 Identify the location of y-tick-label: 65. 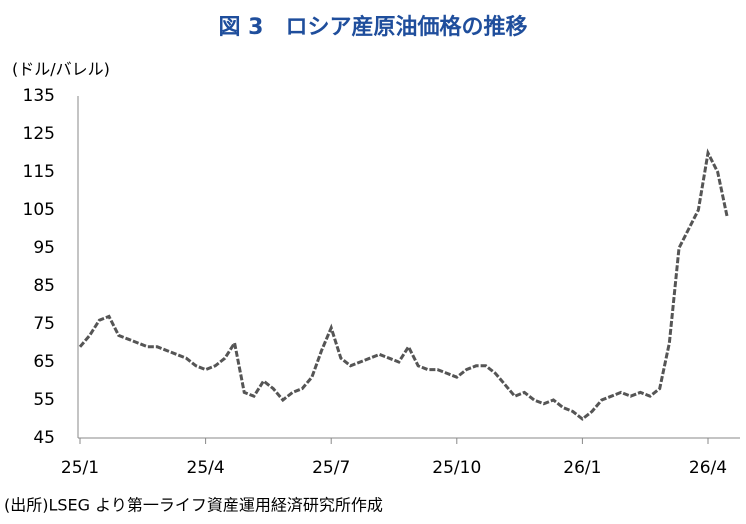
(44, 362).